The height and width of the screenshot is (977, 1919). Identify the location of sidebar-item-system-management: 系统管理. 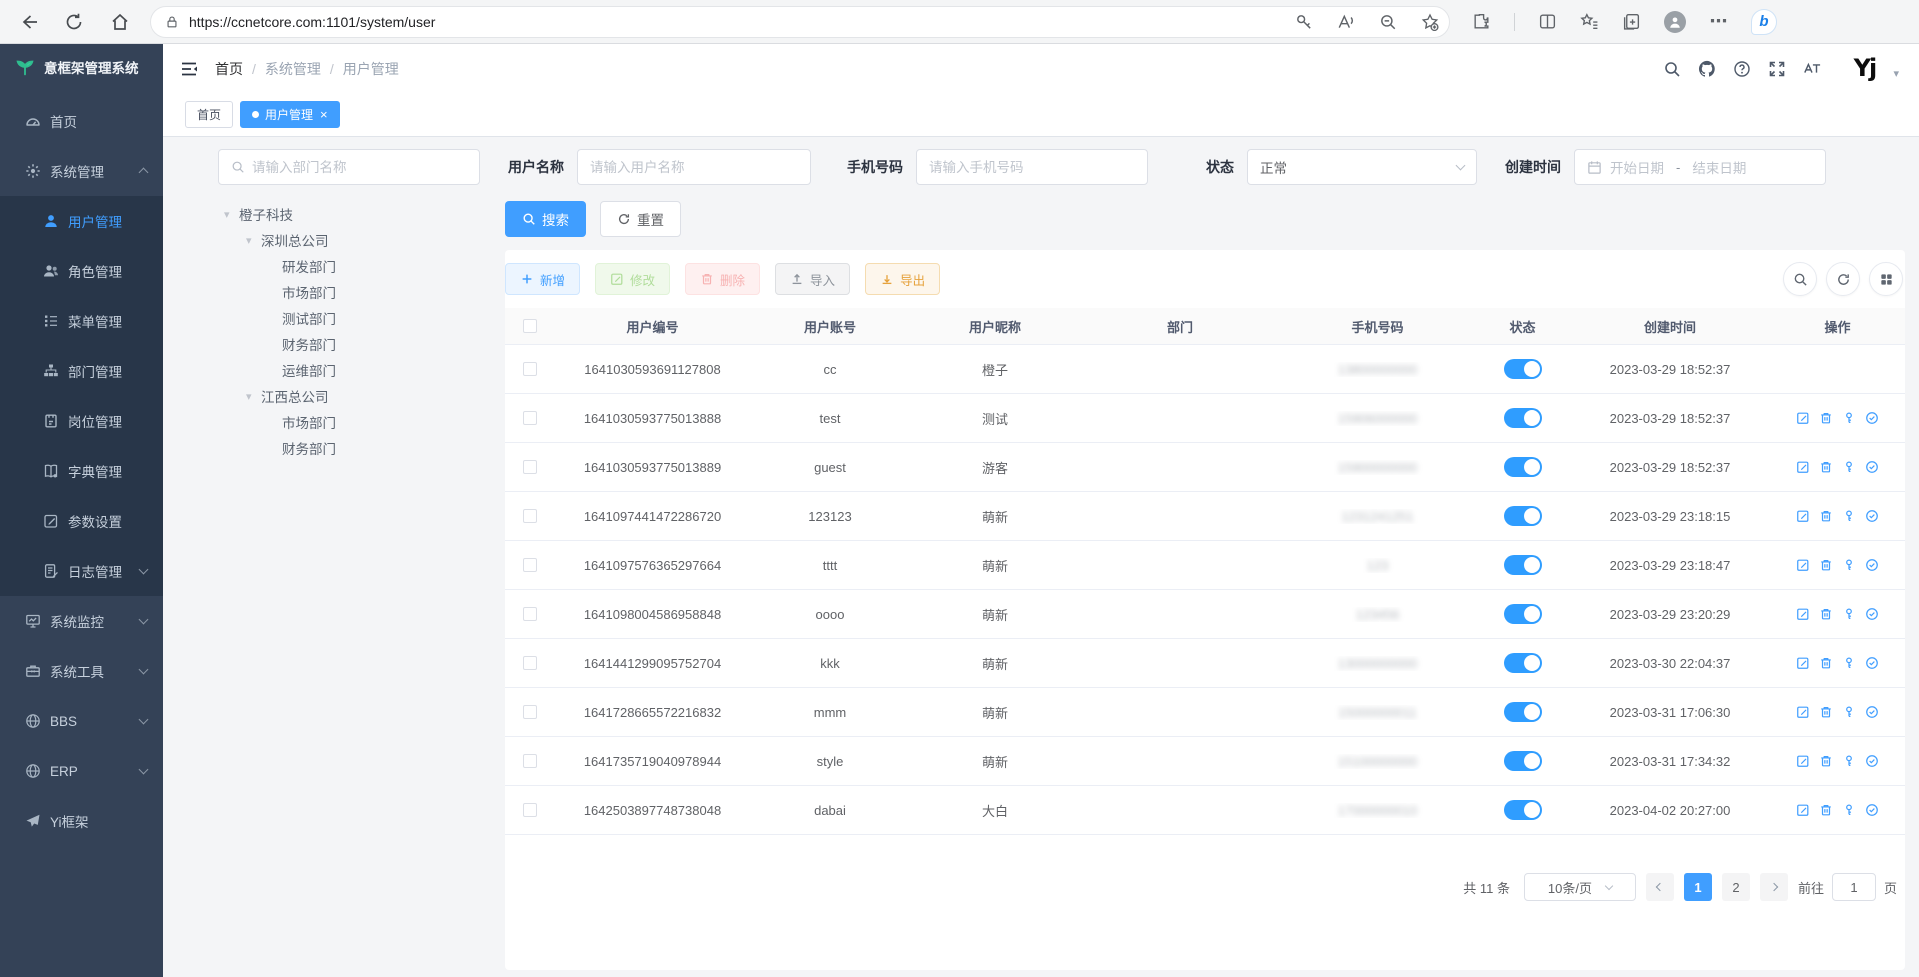
(81, 171).